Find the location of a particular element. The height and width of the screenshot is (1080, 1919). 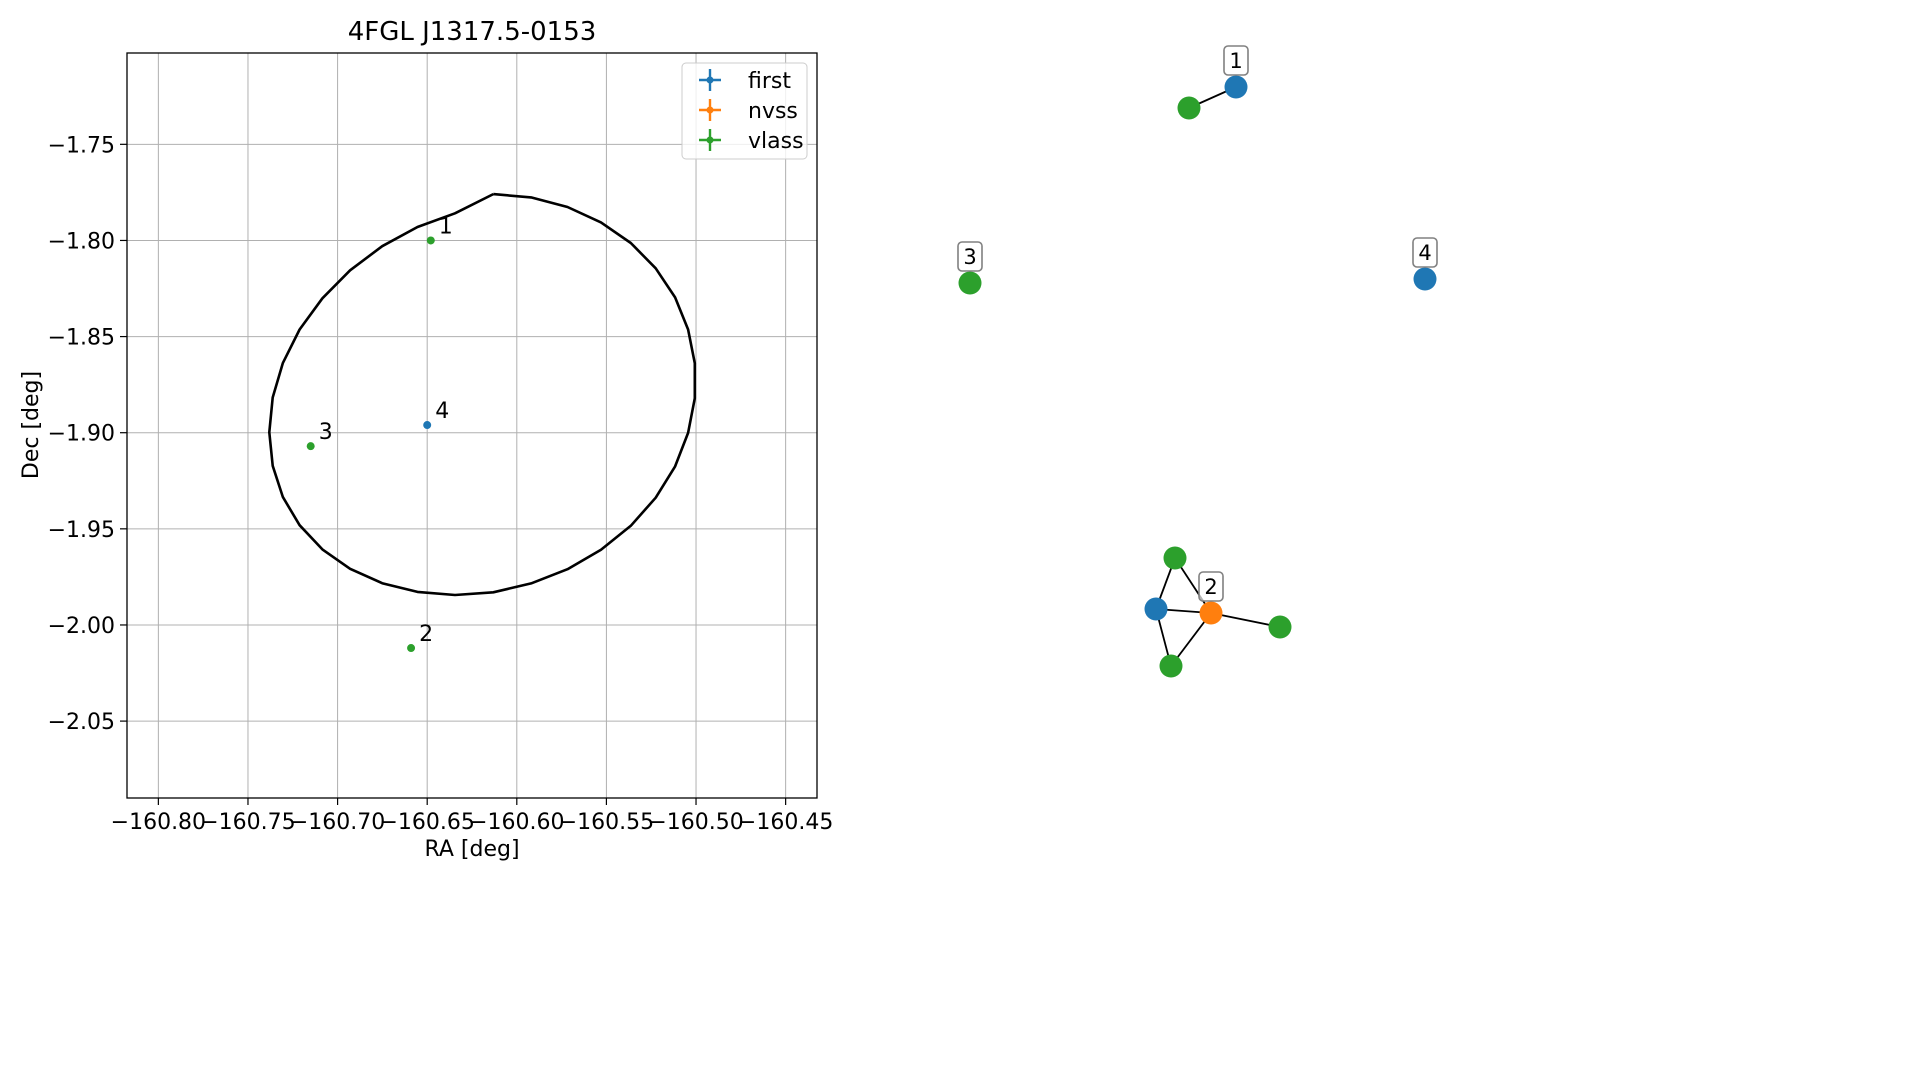

y-tick-label: −1.95 is located at coordinates (81, 530).